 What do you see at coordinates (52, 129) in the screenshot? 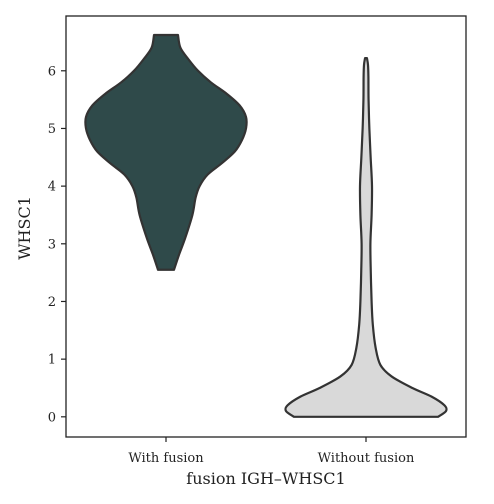
I see `y-tick-label: 5` at bounding box center [52, 129].